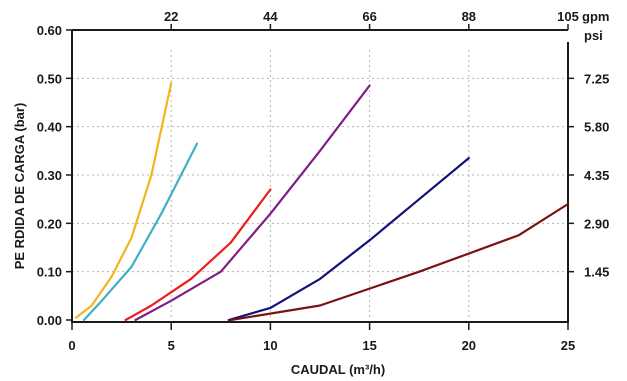 Image resolution: width=627 pixels, height=381 pixels. I want to click on y-tick-label: 0.30, so click(49, 175).